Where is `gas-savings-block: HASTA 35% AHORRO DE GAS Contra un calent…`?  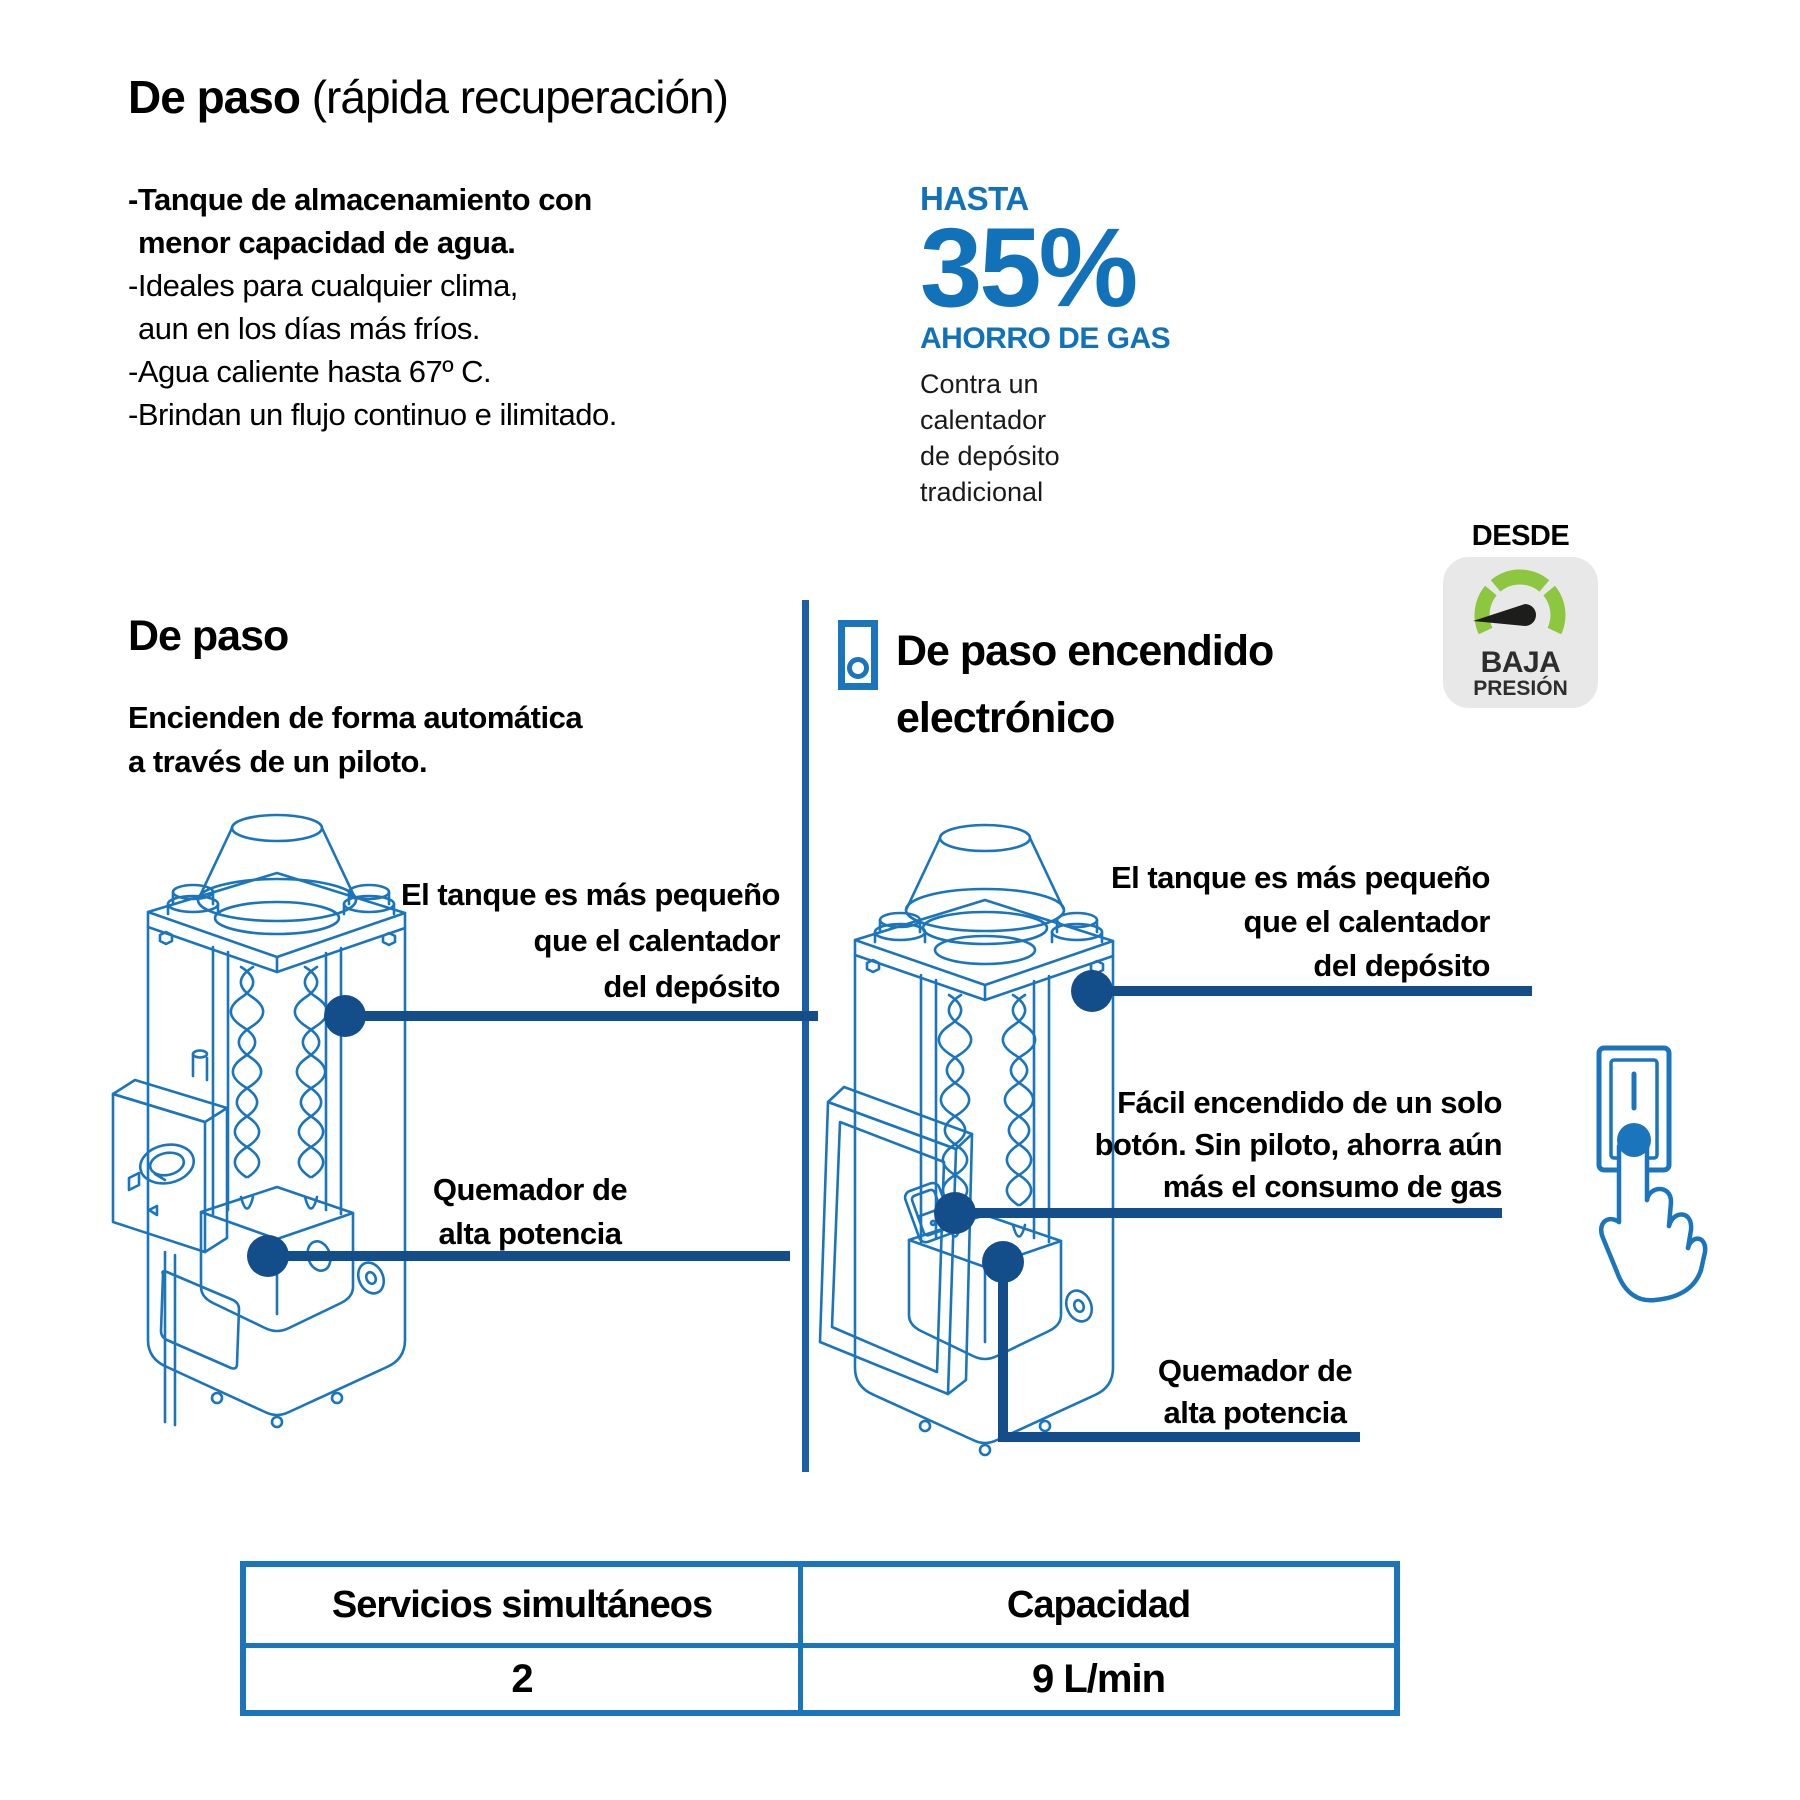 gas-savings-block: HASTA 35% AHORRO DE GAS Contra un calent… is located at coordinates (1085, 345).